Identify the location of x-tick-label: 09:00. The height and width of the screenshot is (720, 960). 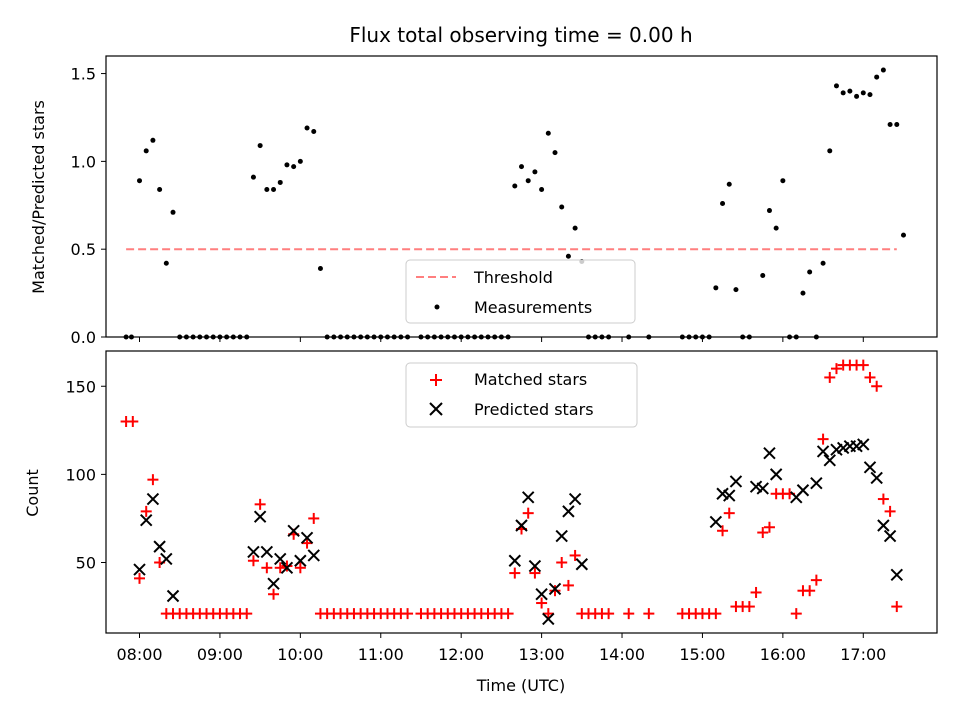
(220, 654).